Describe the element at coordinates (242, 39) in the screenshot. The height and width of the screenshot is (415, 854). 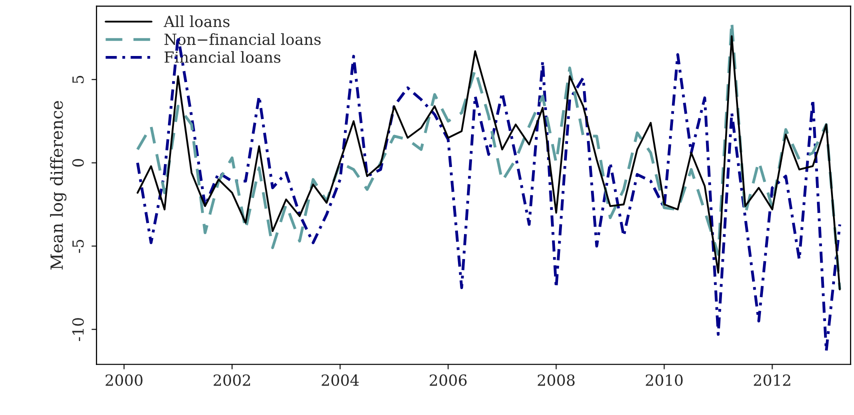
I see `legend-label: Non−financial loans` at that location.